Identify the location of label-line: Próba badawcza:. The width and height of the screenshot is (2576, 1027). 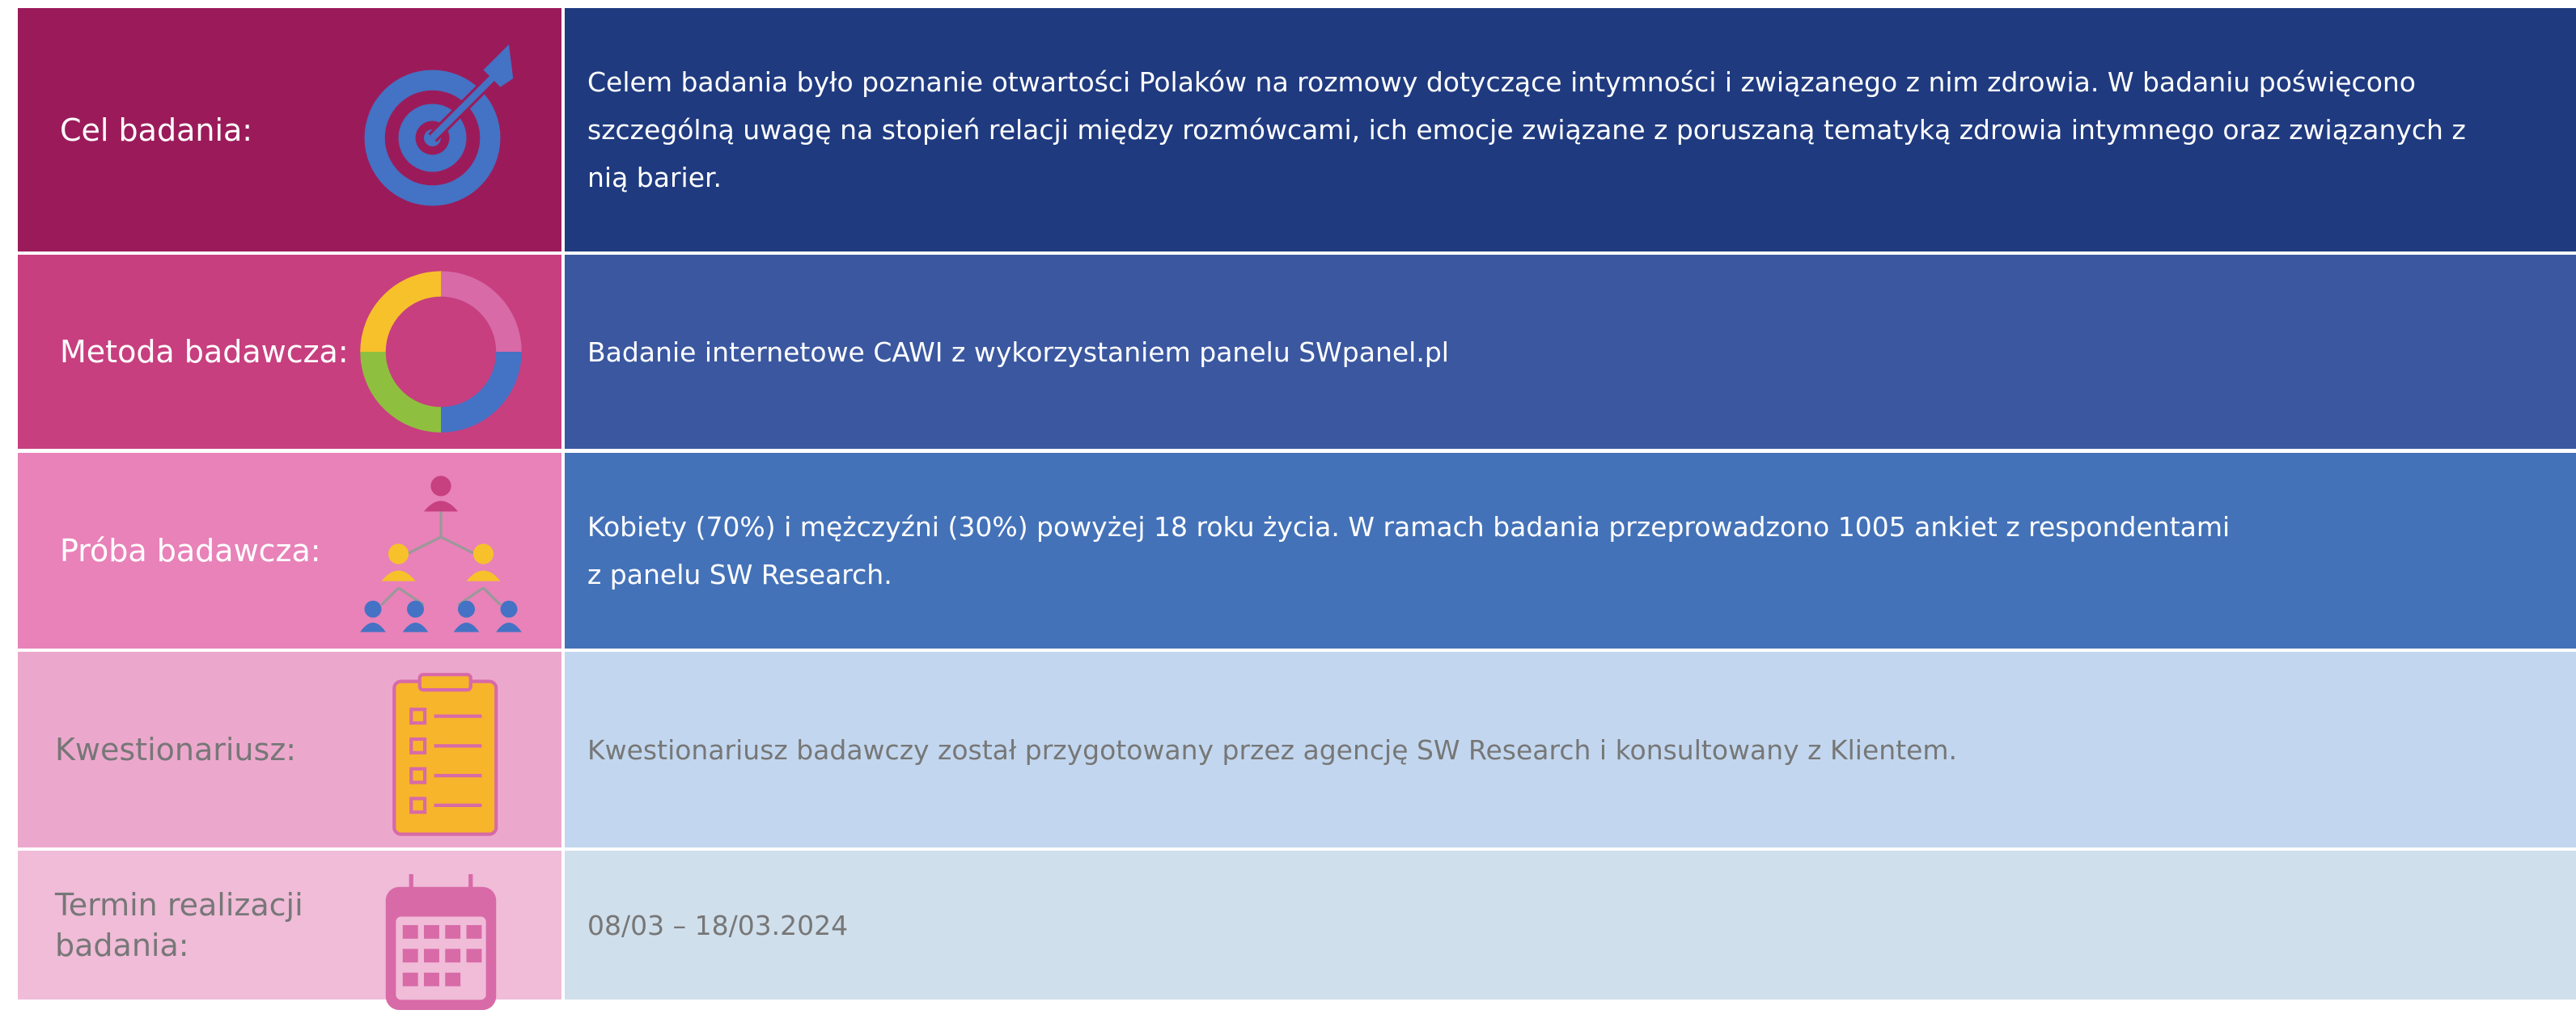
(190, 550).